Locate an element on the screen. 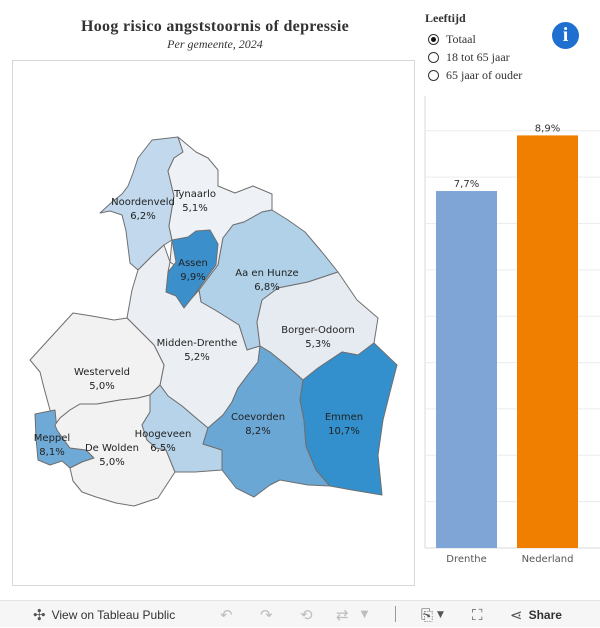  revert-button: ⟲ is located at coordinates (306, 614).